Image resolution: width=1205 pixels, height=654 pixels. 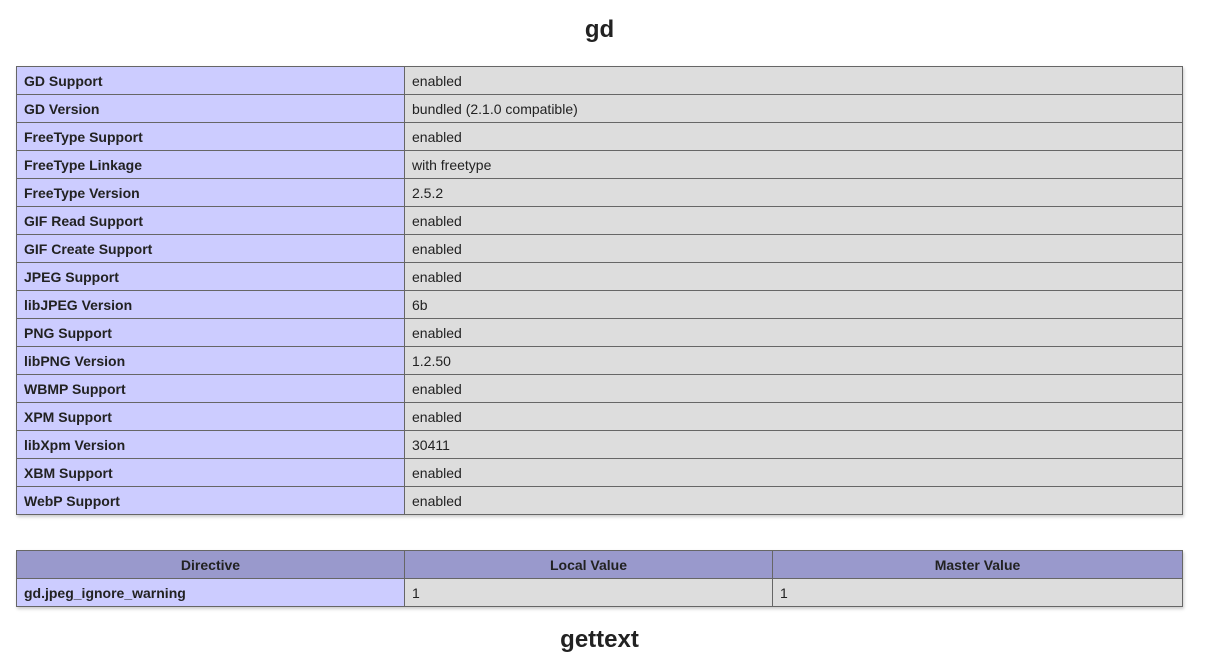 What do you see at coordinates (210, 500) in the screenshot?
I see `row-label: WebP Support` at bounding box center [210, 500].